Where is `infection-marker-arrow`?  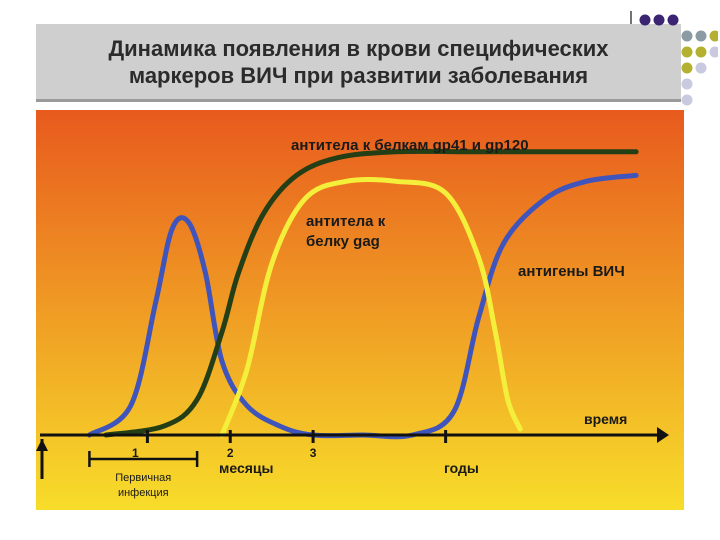
infection-marker-arrow is located at coordinates (42, 445).